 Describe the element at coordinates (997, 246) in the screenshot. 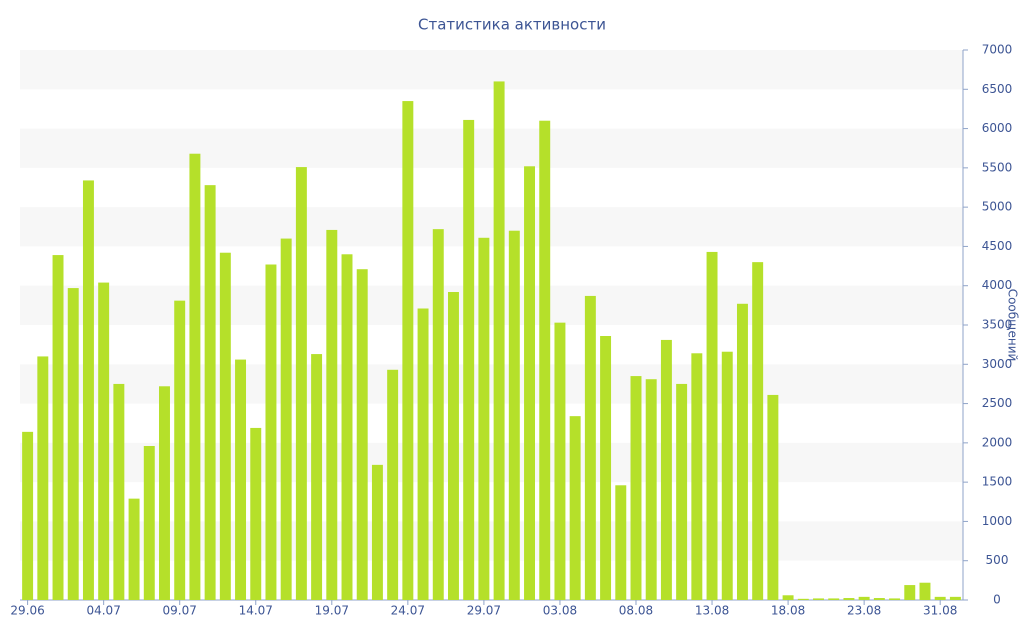

I see `y-tick-label: 4500` at that location.